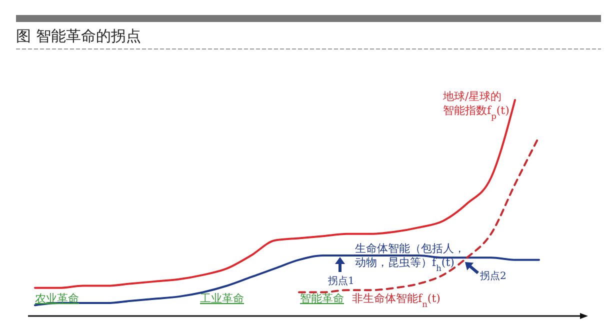  I want to click on annotation: 拐点1, so click(340, 281).